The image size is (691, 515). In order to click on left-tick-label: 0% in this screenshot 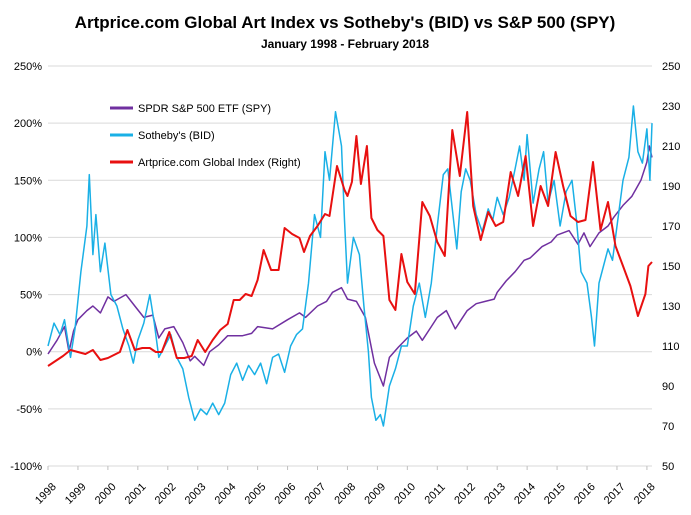, I will do `click(34, 353)`.